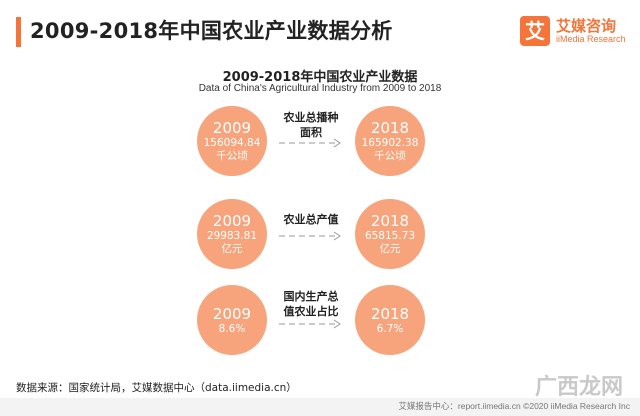 Image resolution: width=640 pixels, height=416 pixels. I want to click on data-source-note: 数据来源：国家统计局，艾媒数据中心（data.iimedia.cn）, so click(156, 388).